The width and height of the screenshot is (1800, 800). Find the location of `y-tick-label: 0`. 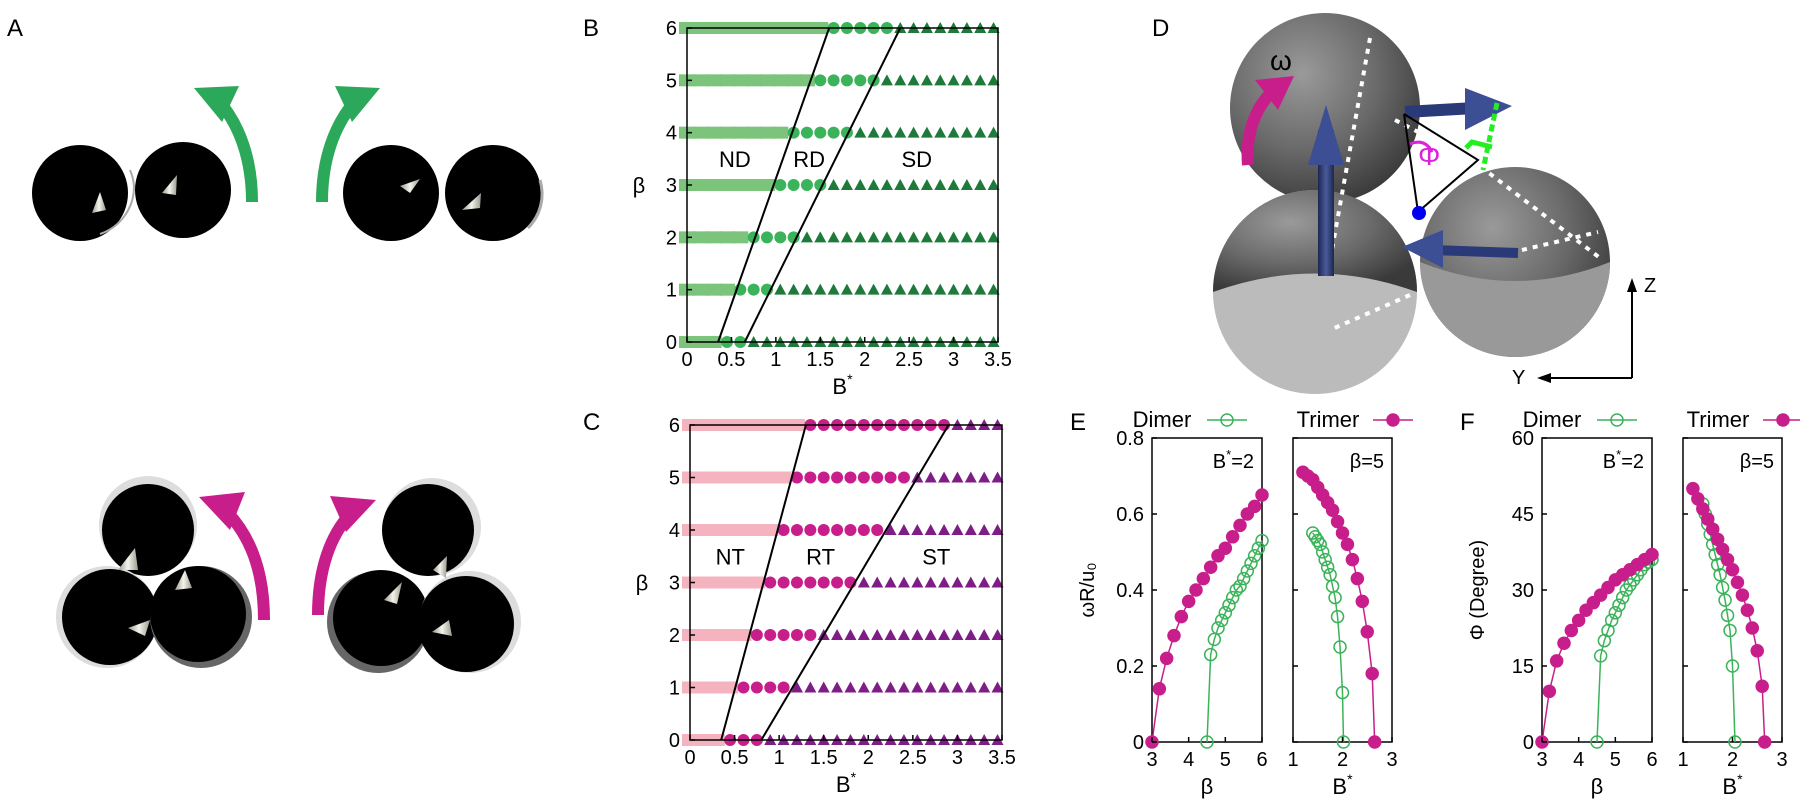

y-tick-label: 0 is located at coordinates (674, 741).